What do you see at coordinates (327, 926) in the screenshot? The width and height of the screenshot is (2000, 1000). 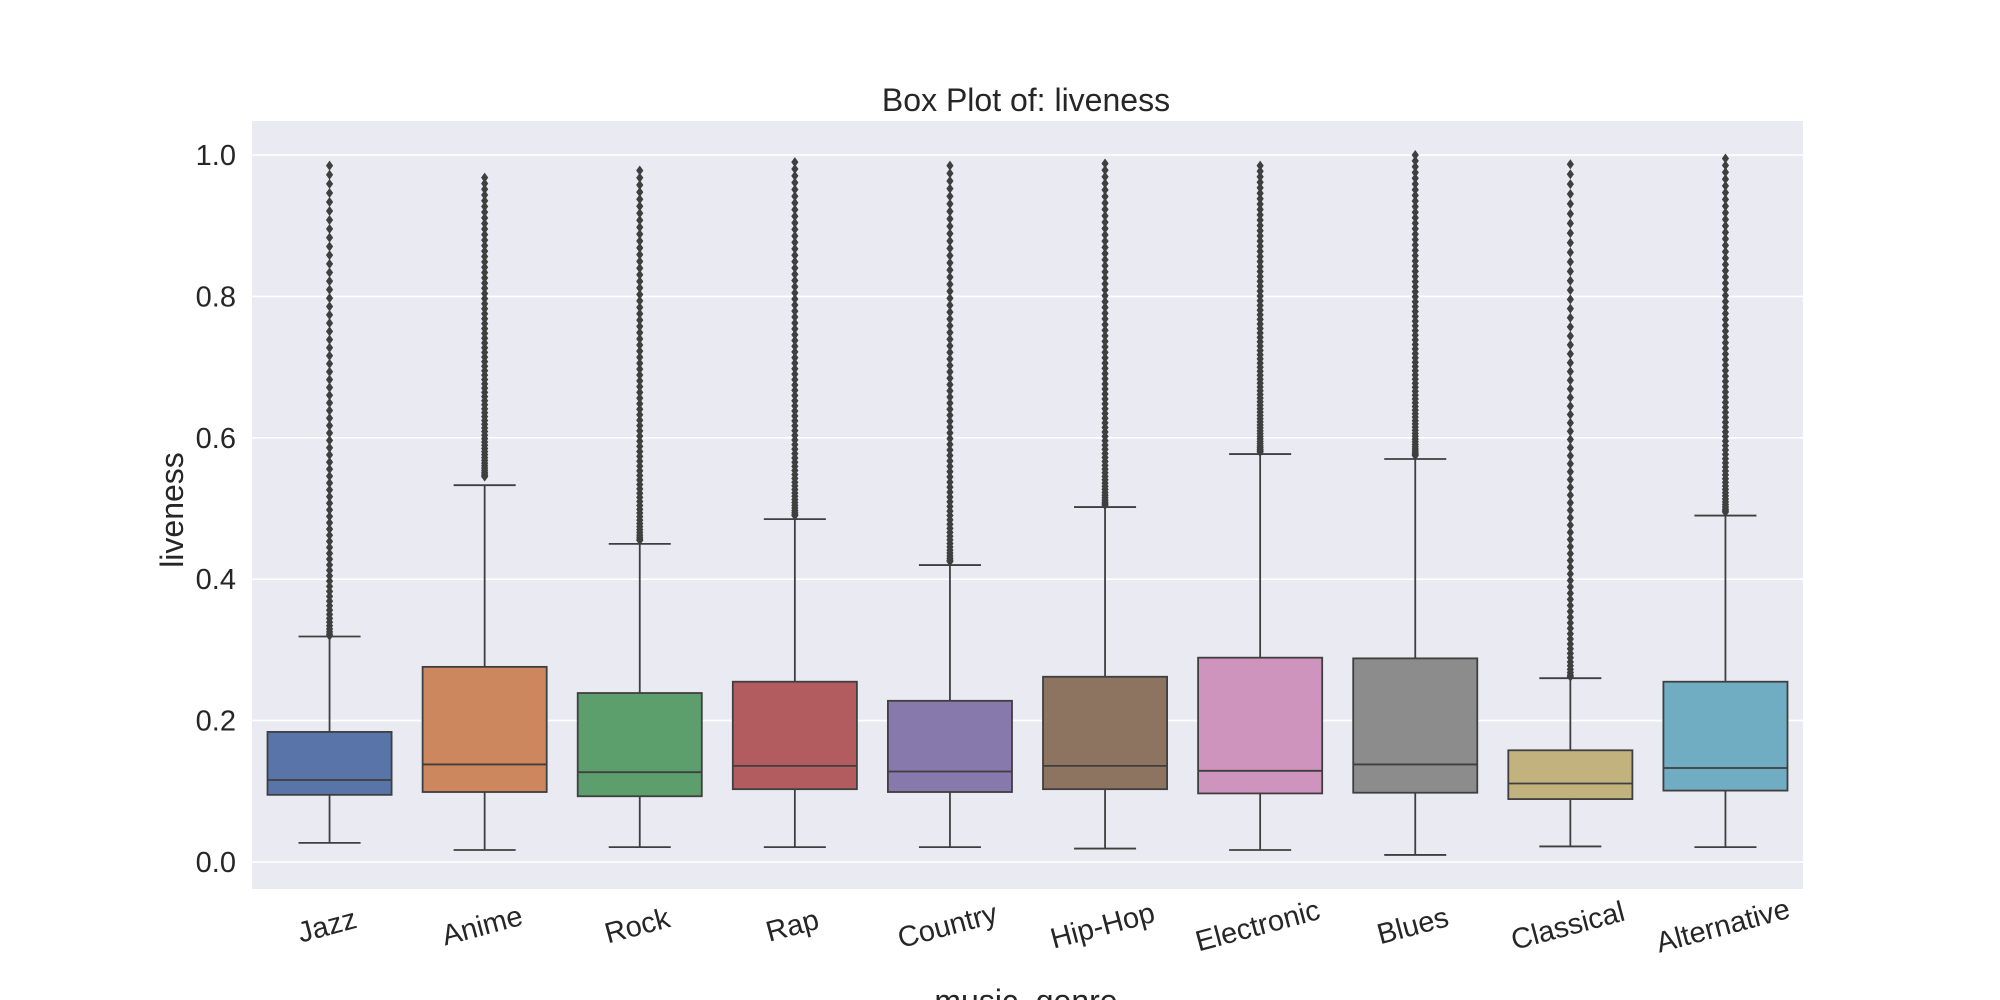 I see `x-tick-label: Jazz` at bounding box center [327, 926].